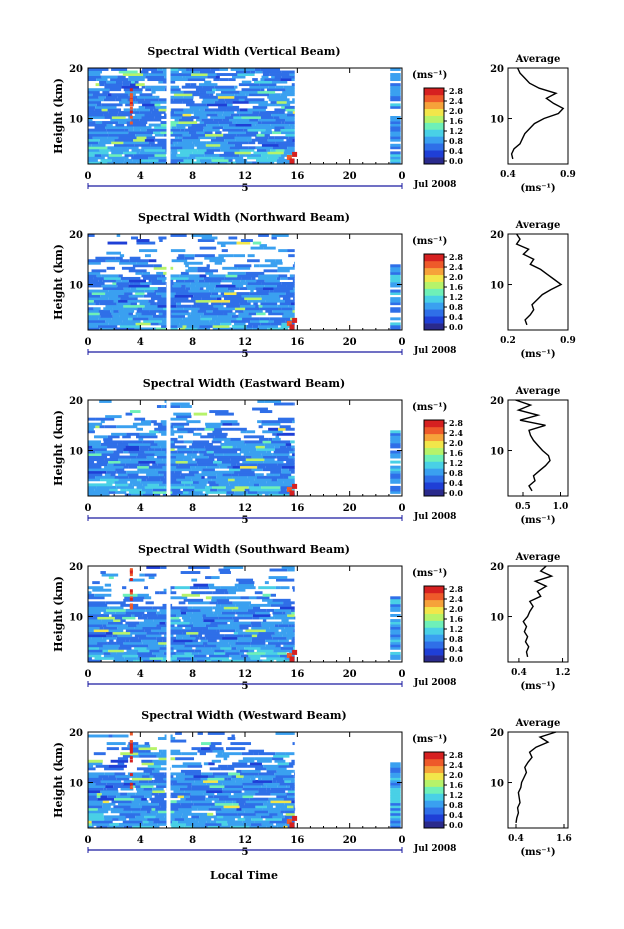 The width and height of the screenshot is (624, 929). I want to click on data-gap, so click(168, 116).